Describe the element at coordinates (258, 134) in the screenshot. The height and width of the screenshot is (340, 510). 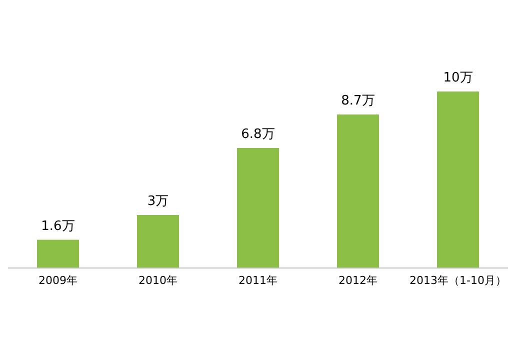
I see `data-label: 6.8万` at that location.